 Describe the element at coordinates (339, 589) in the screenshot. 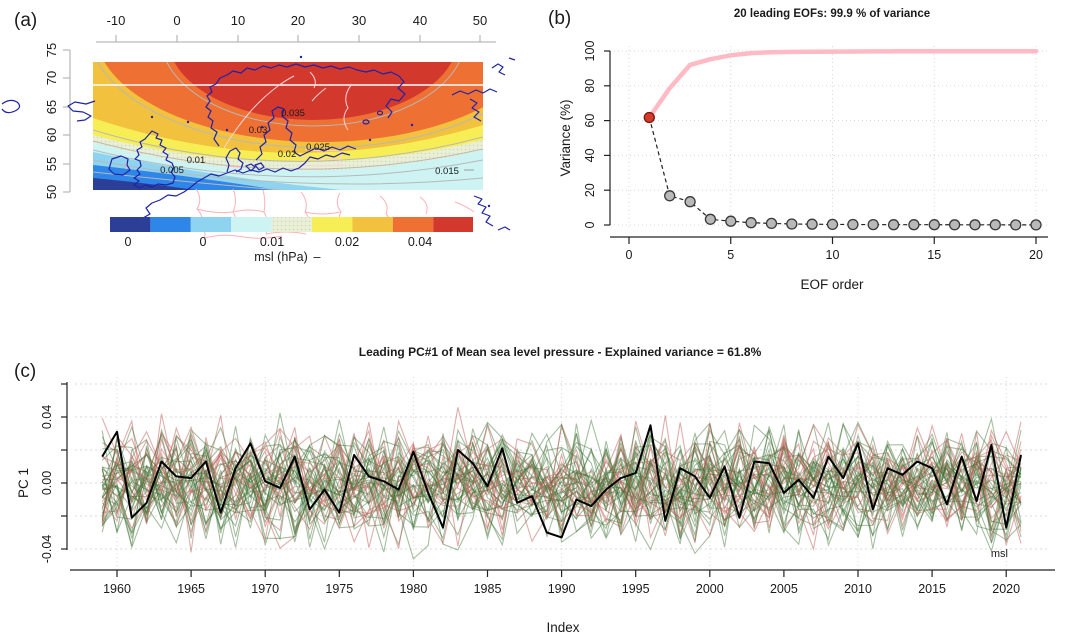

I see `c-x-tick-label: 1975` at that location.